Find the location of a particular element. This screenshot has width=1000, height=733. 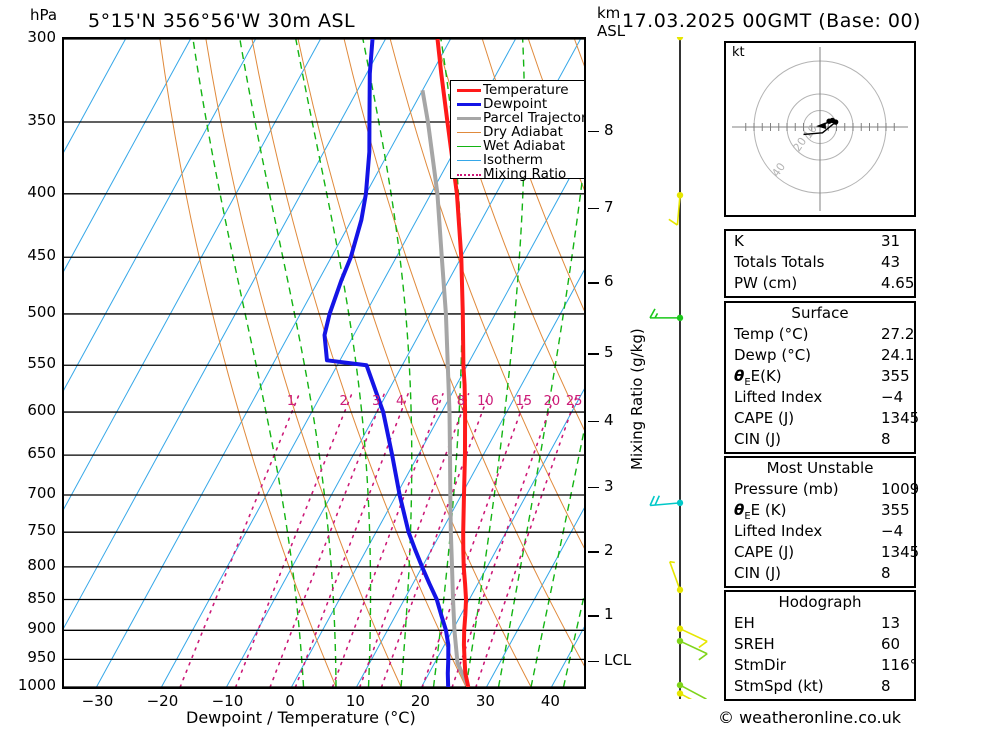

data-row: SREH 60 is located at coordinates (820, 644).